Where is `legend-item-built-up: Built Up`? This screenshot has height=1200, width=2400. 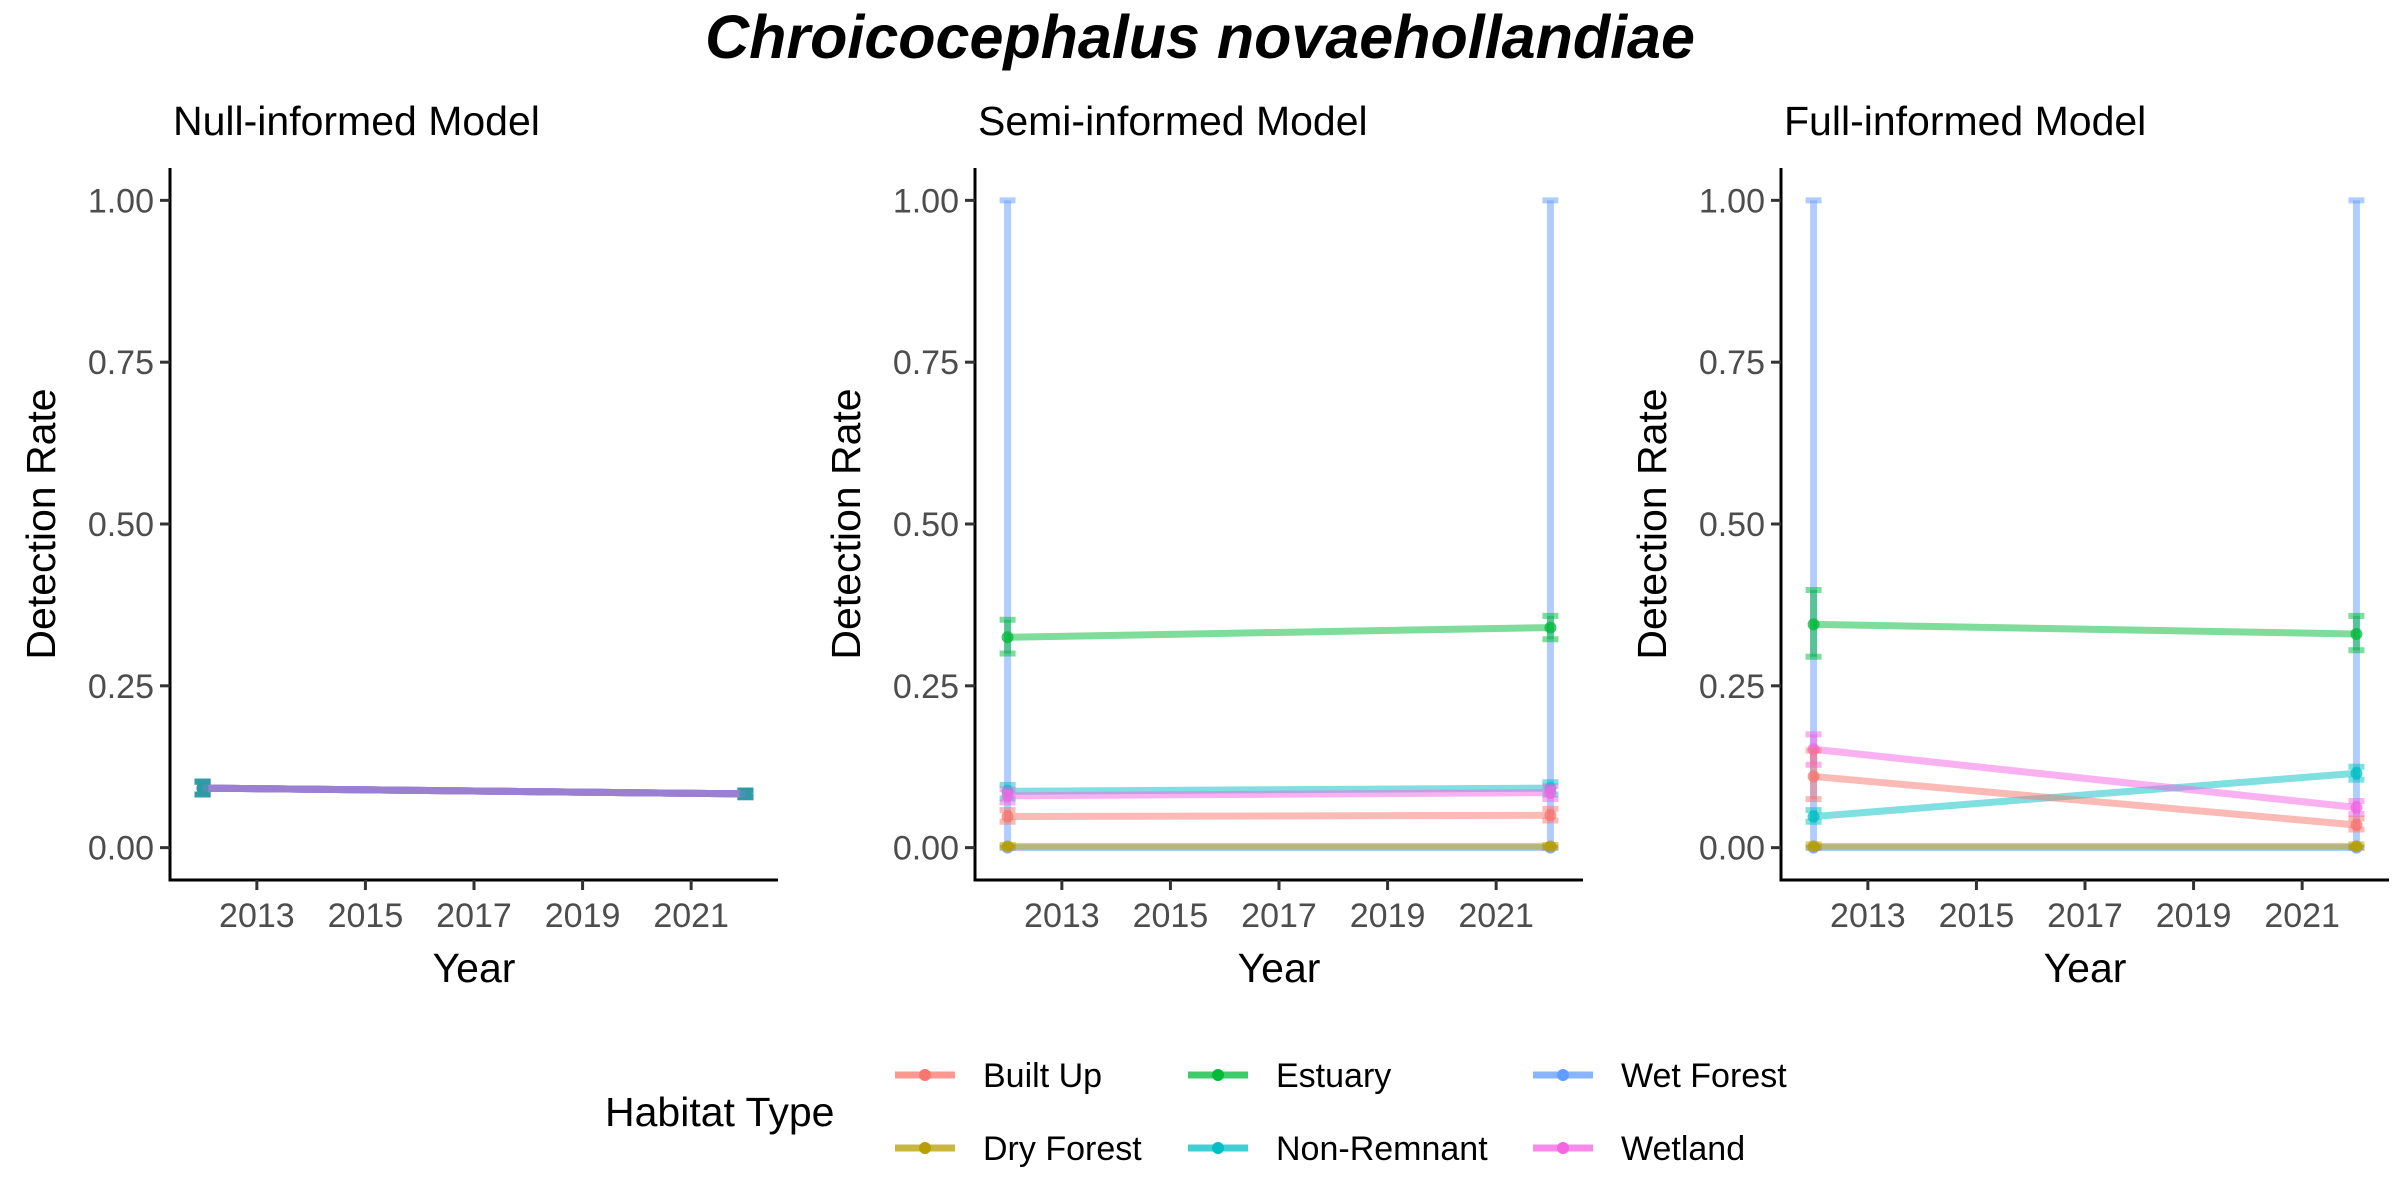
legend-item-built-up: Built Up is located at coordinates (998, 1076).